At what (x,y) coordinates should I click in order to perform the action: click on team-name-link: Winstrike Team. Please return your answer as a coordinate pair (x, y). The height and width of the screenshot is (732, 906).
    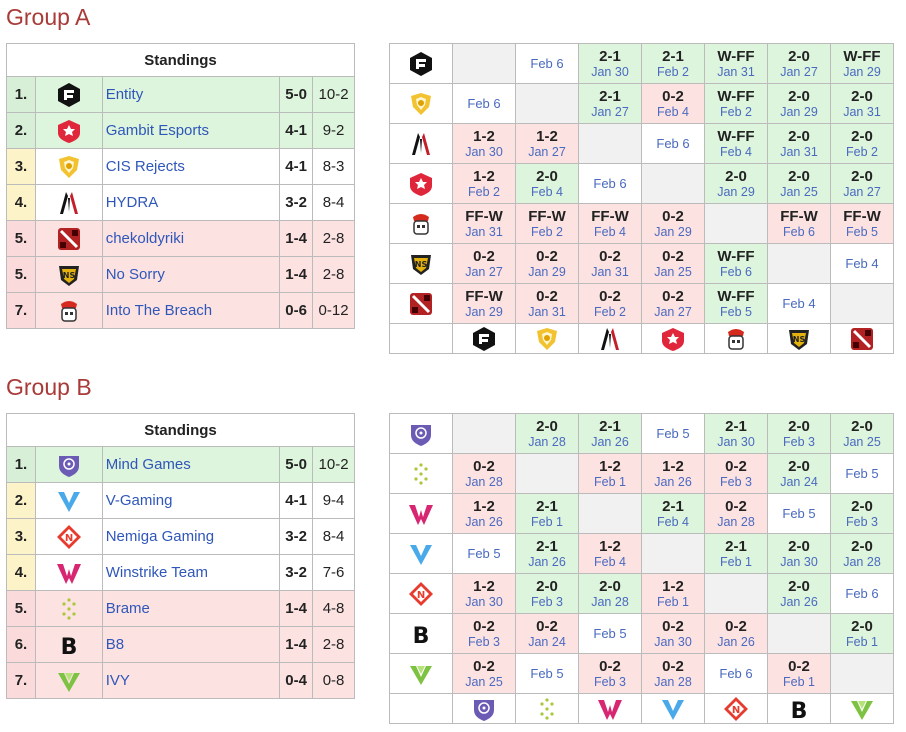
    Looking at the image, I should click on (191, 572).